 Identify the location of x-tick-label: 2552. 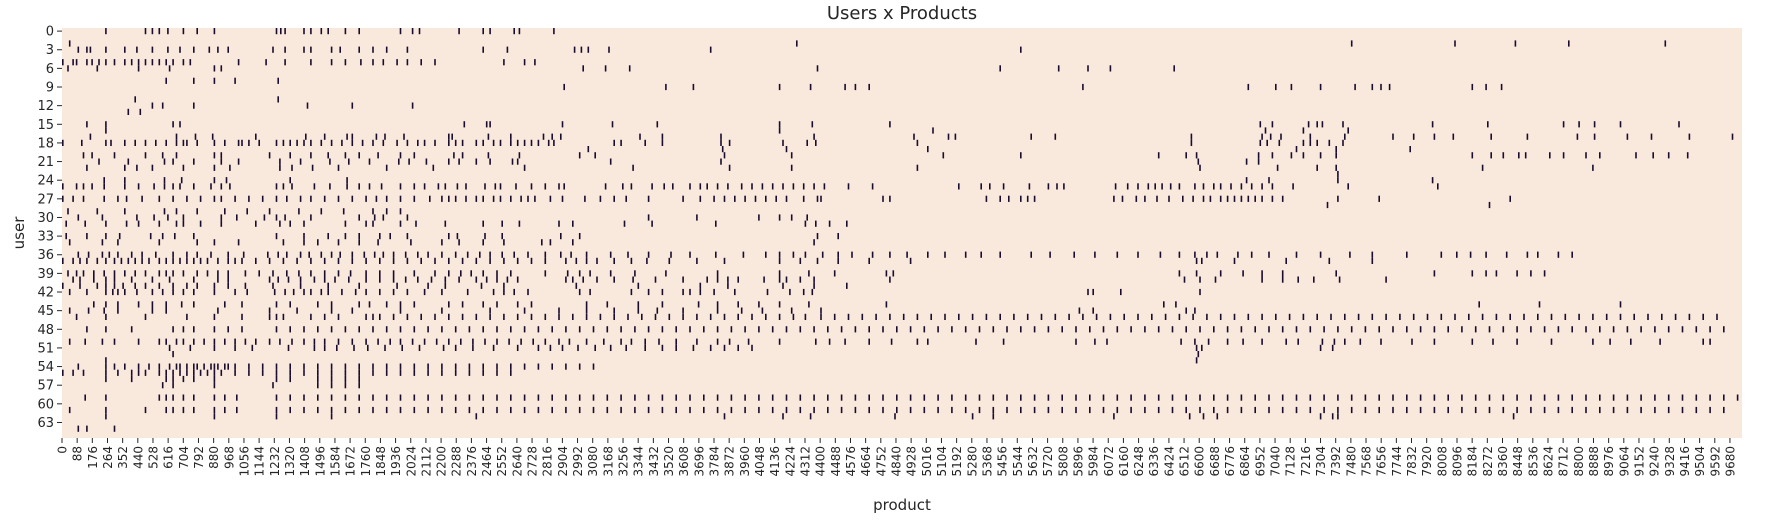
(502, 461).